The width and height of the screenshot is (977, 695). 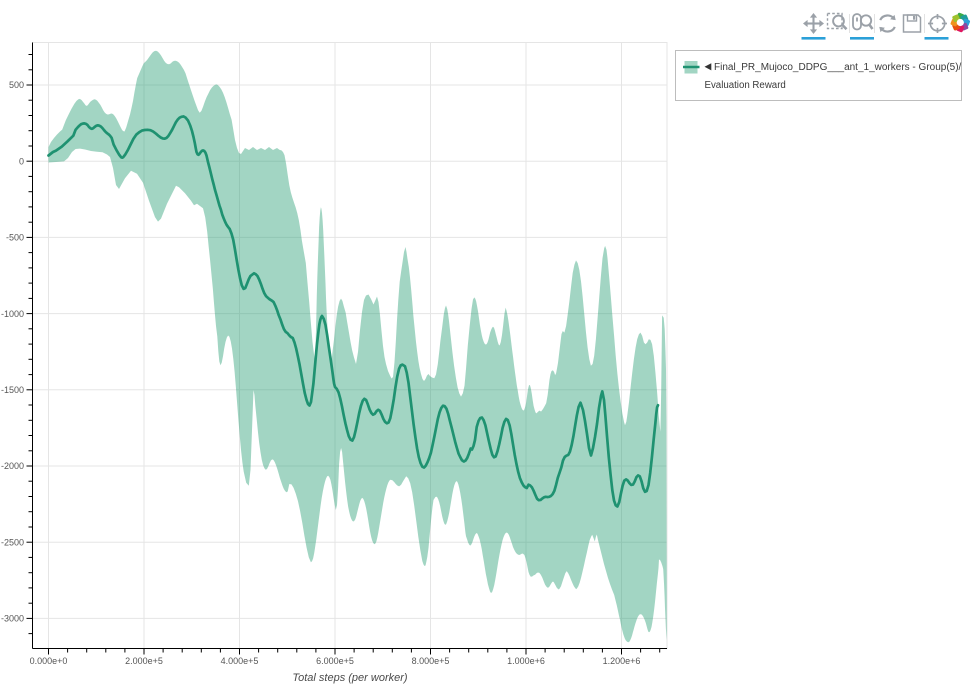 I want to click on svg-text: 2.000e+5, so click(x=144, y=661).